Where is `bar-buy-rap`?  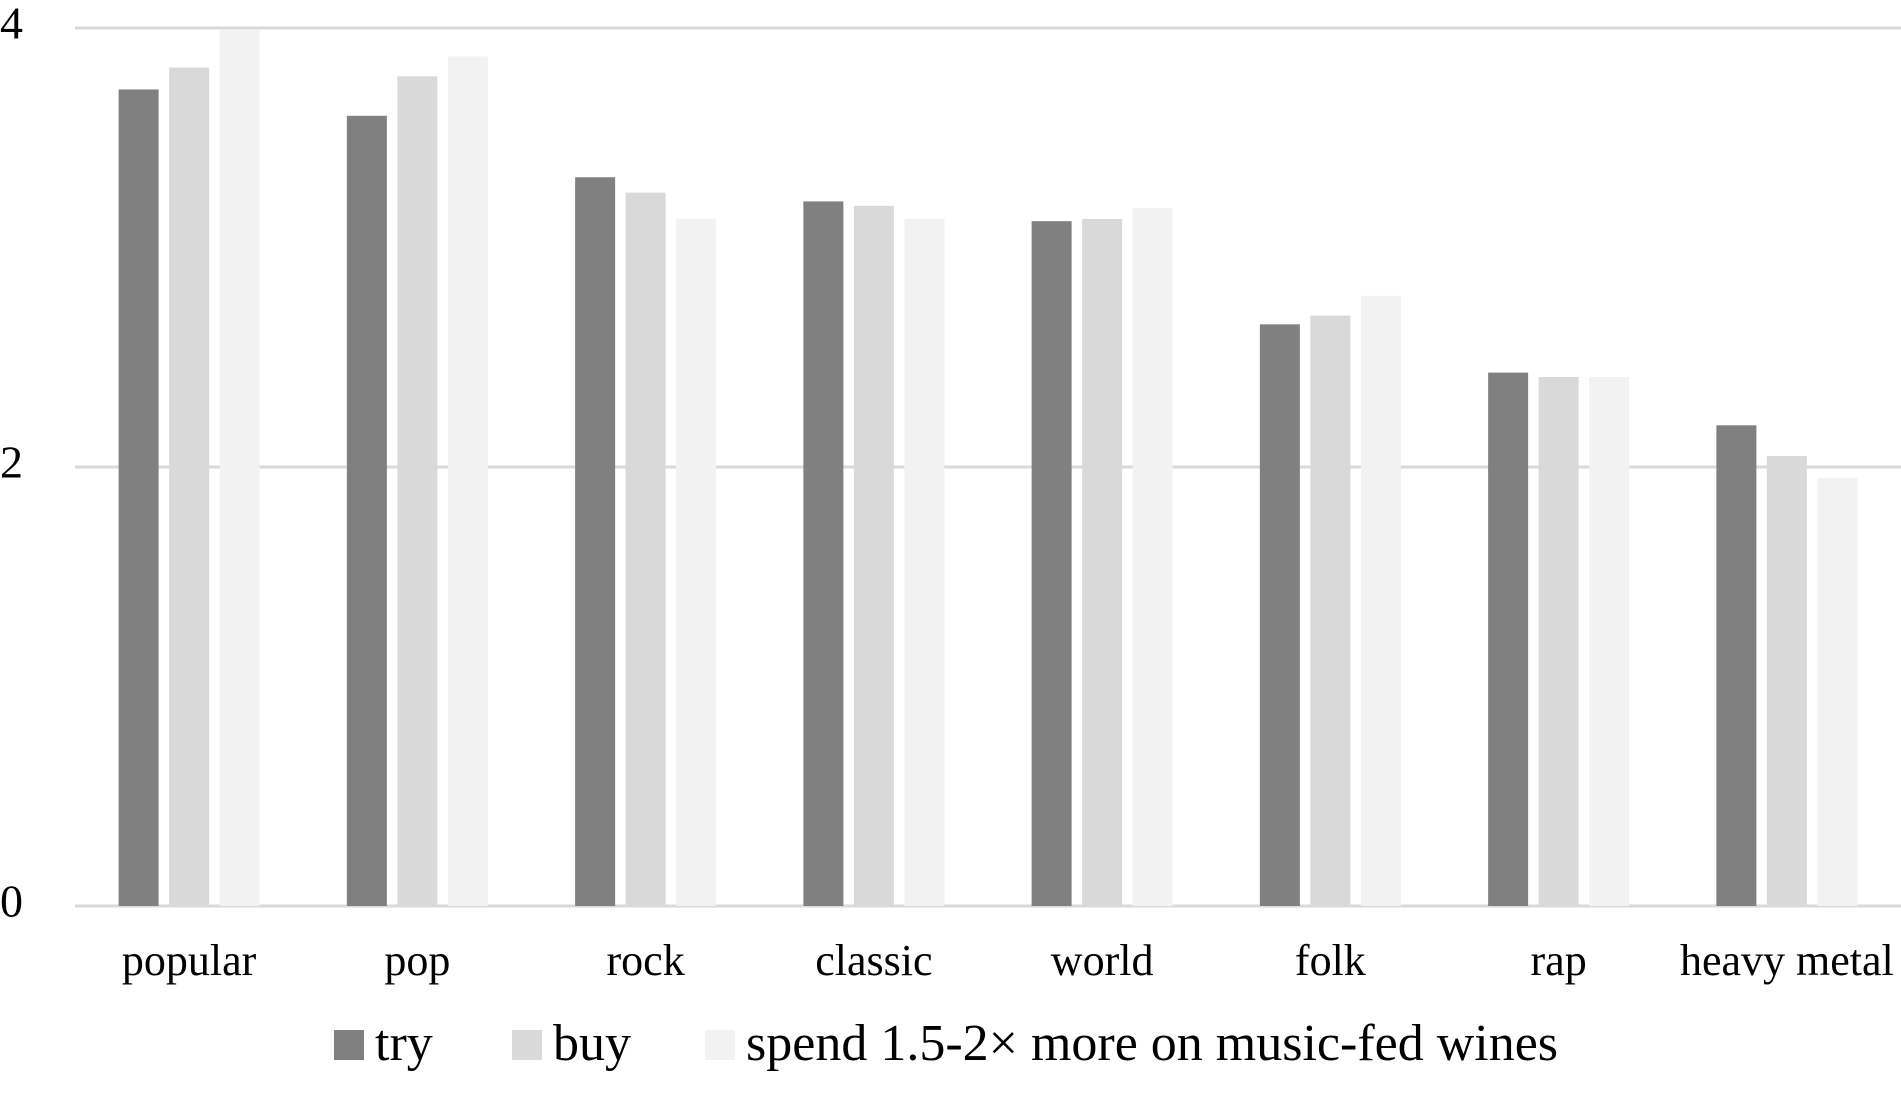 bar-buy-rap is located at coordinates (1558, 641).